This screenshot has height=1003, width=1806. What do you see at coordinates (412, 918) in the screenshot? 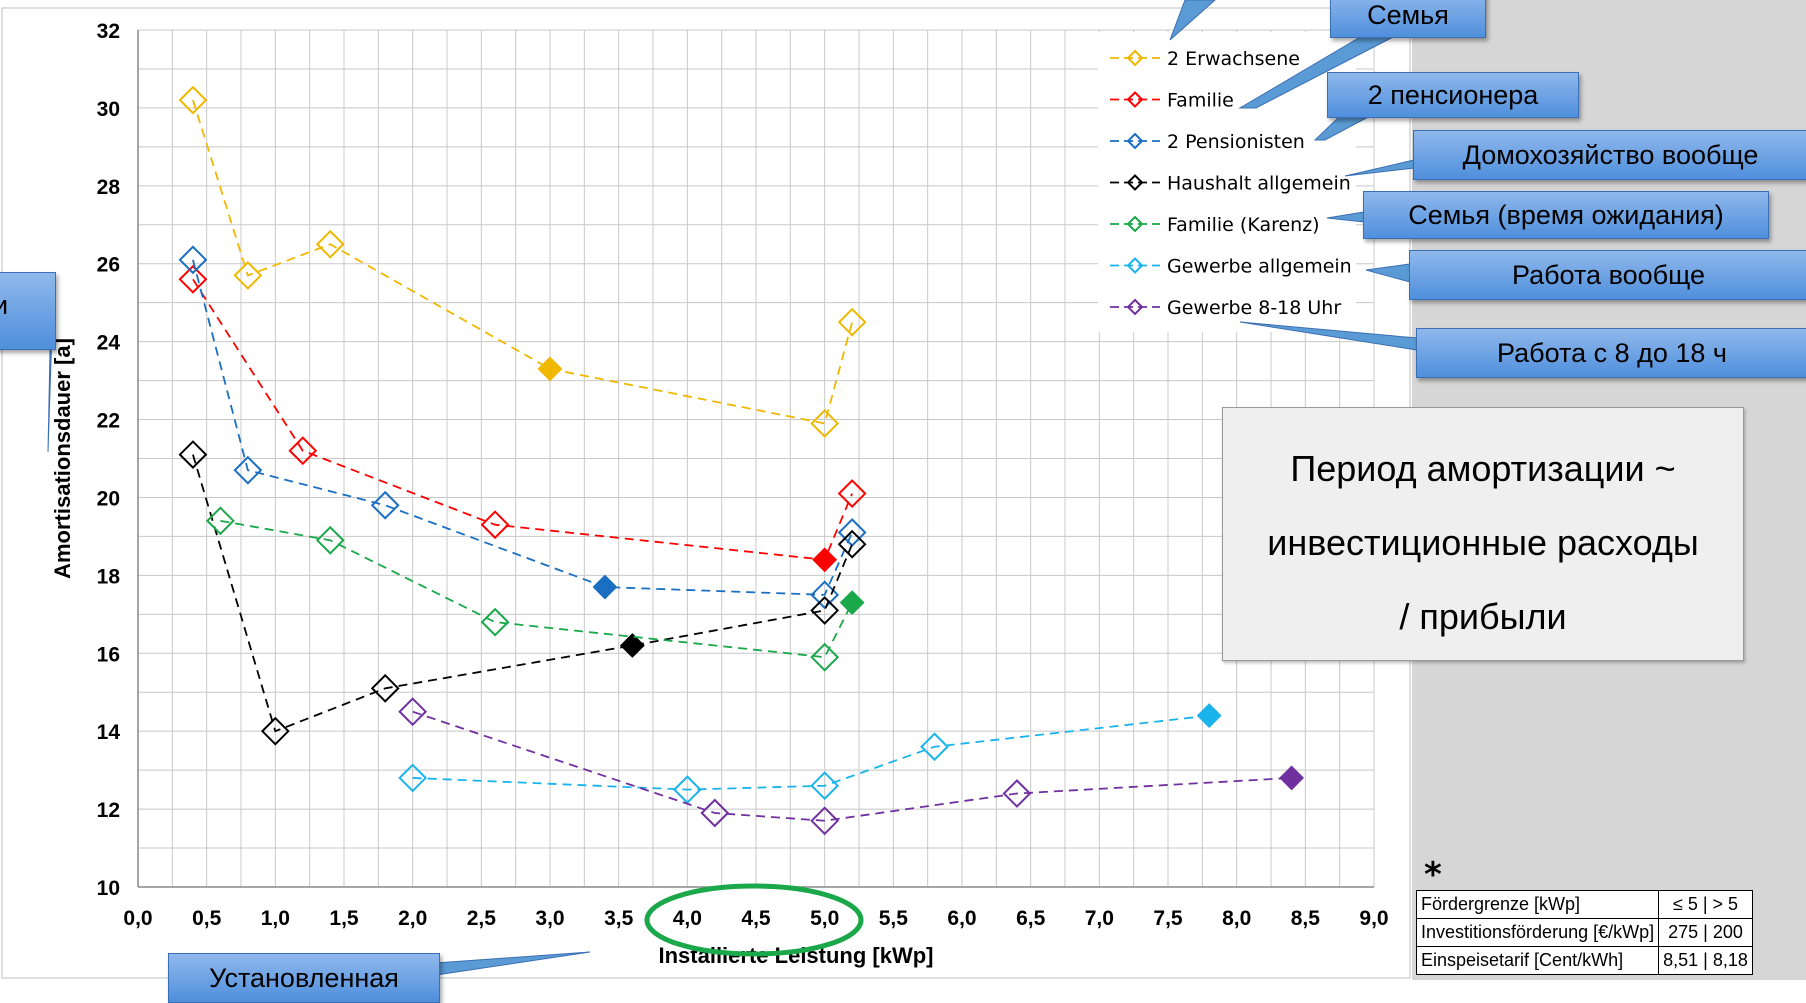
I see `x-tick-label: 2,0` at bounding box center [412, 918].